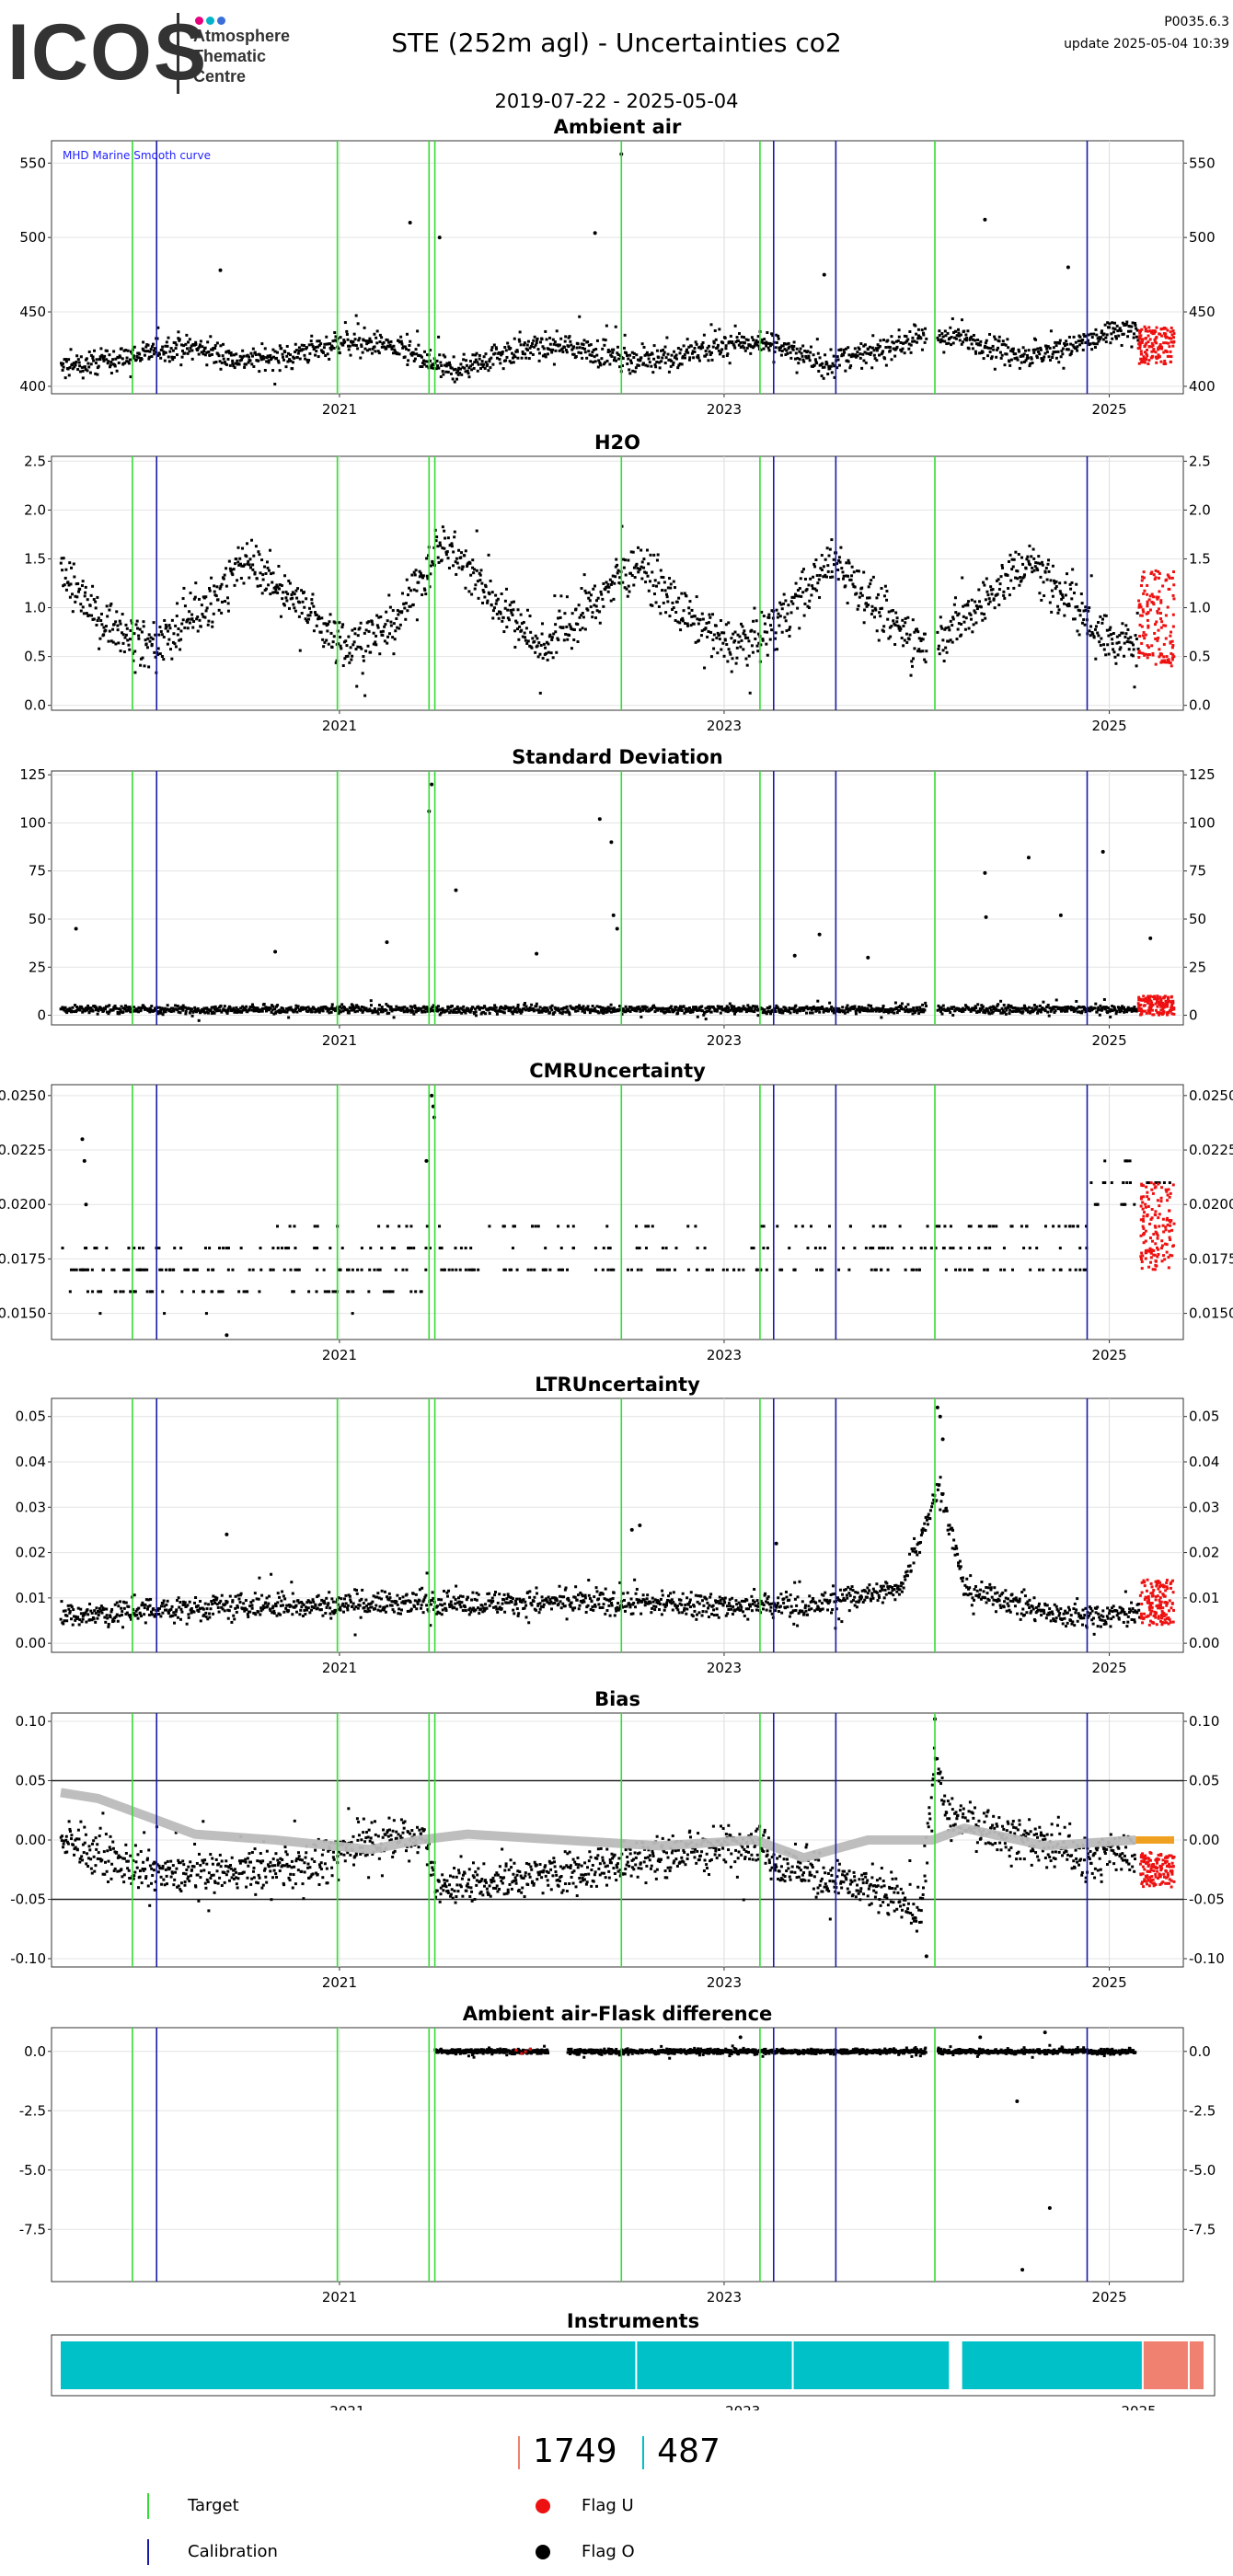 The height and width of the screenshot is (2576, 1233). Describe the element at coordinates (724, 409) in the screenshot. I see `x-tick-label: 2023` at that location.